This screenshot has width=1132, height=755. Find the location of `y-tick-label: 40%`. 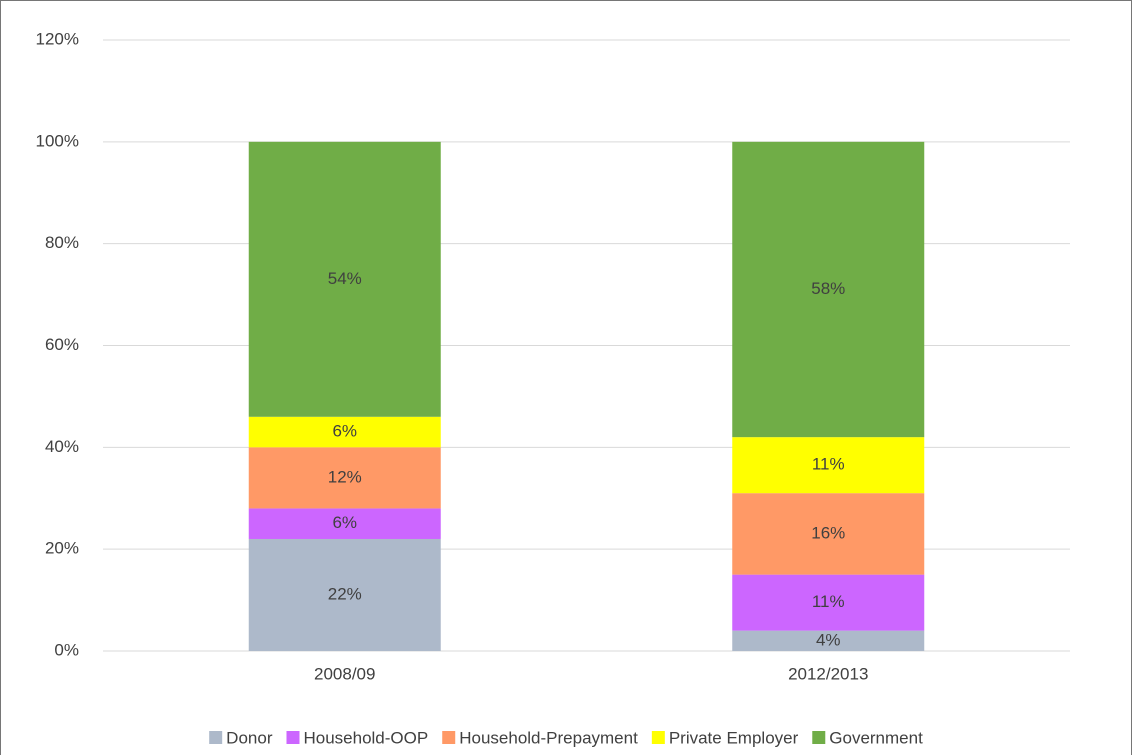

y-tick-label: 40% is located at coordinates (62, 446).